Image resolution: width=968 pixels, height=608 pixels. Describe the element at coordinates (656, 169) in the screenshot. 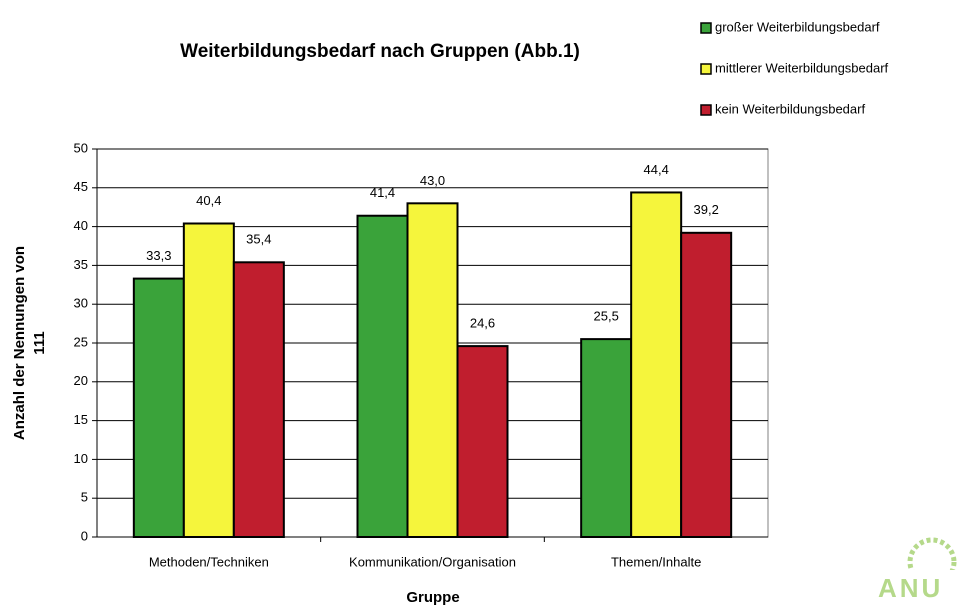

I see `value-label: 44,4` at that location.